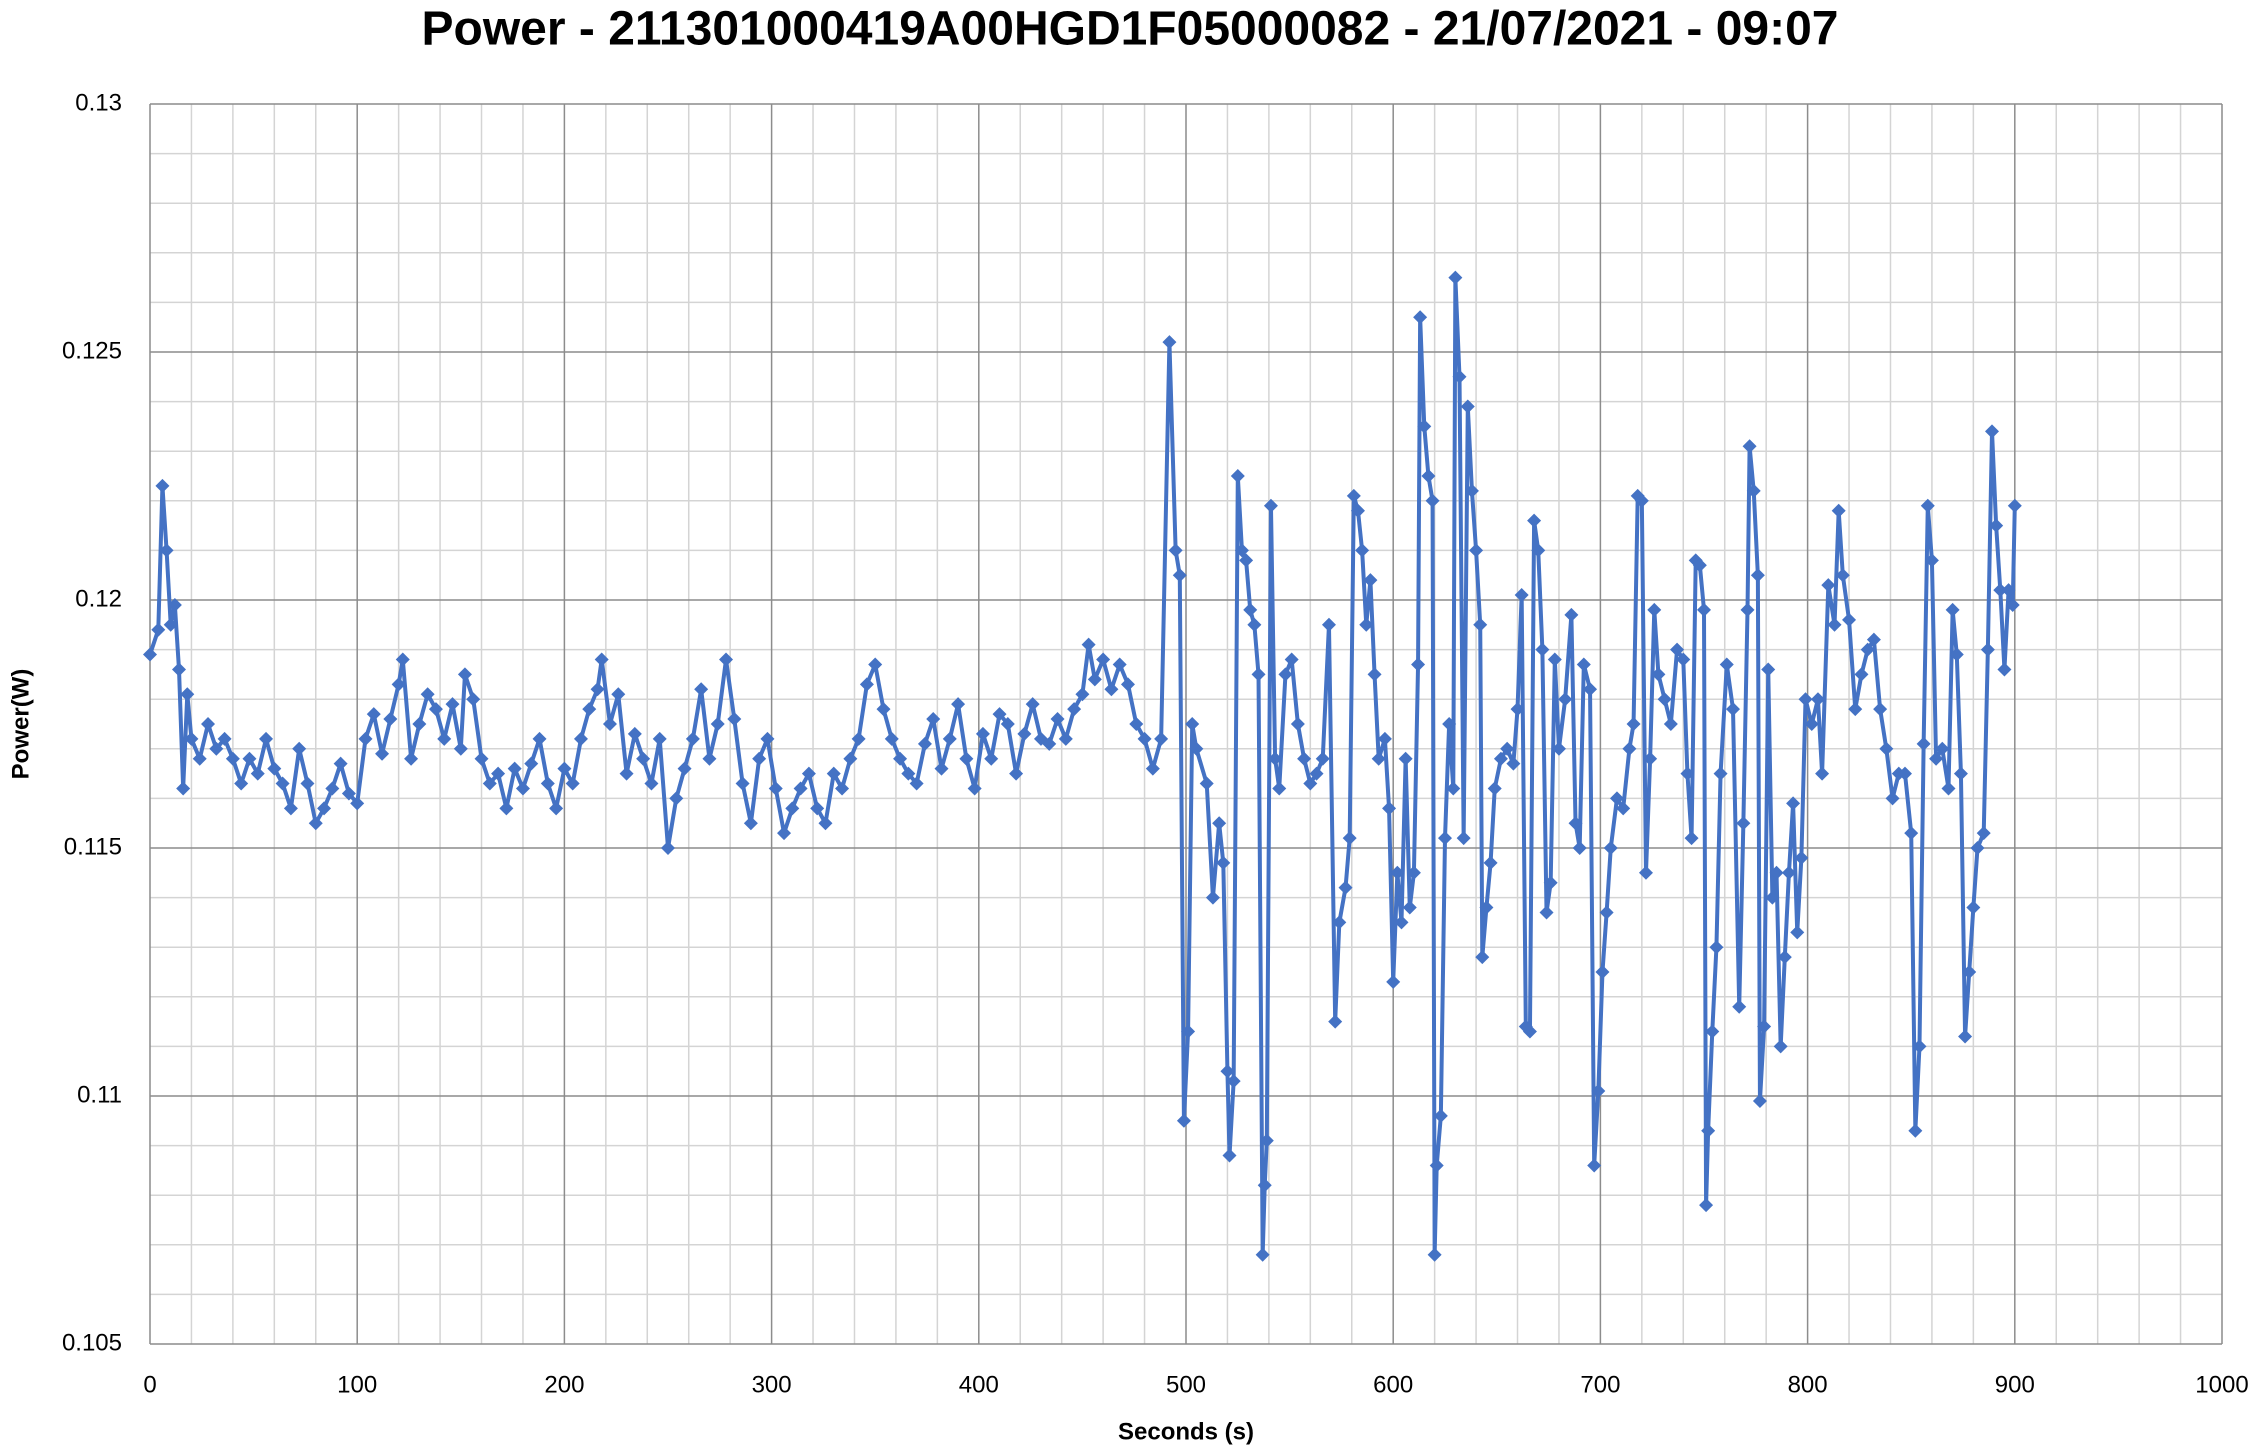 This screenshot has width=2261, height=1456. What do you see at coordinates (564, 1384) in the screenshot?
I see `x-tick-label: 200` at bounding box center [564, 1384].